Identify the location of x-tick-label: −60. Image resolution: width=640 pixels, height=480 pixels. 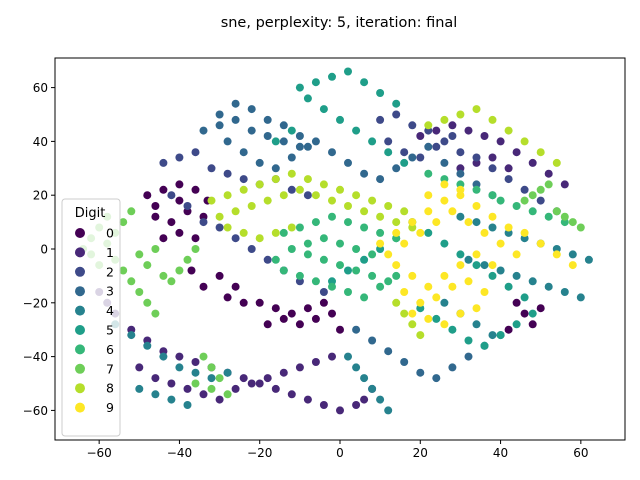
(98, 453).